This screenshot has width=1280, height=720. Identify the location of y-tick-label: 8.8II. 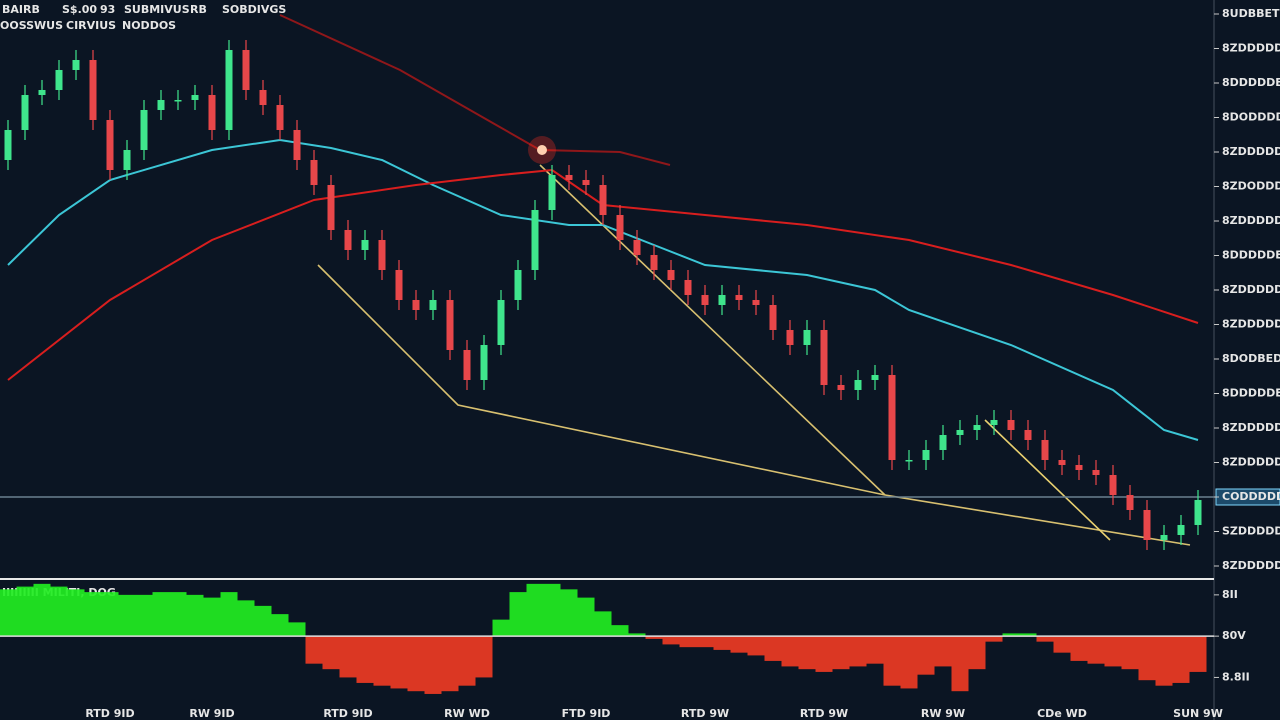
(1236, 676).